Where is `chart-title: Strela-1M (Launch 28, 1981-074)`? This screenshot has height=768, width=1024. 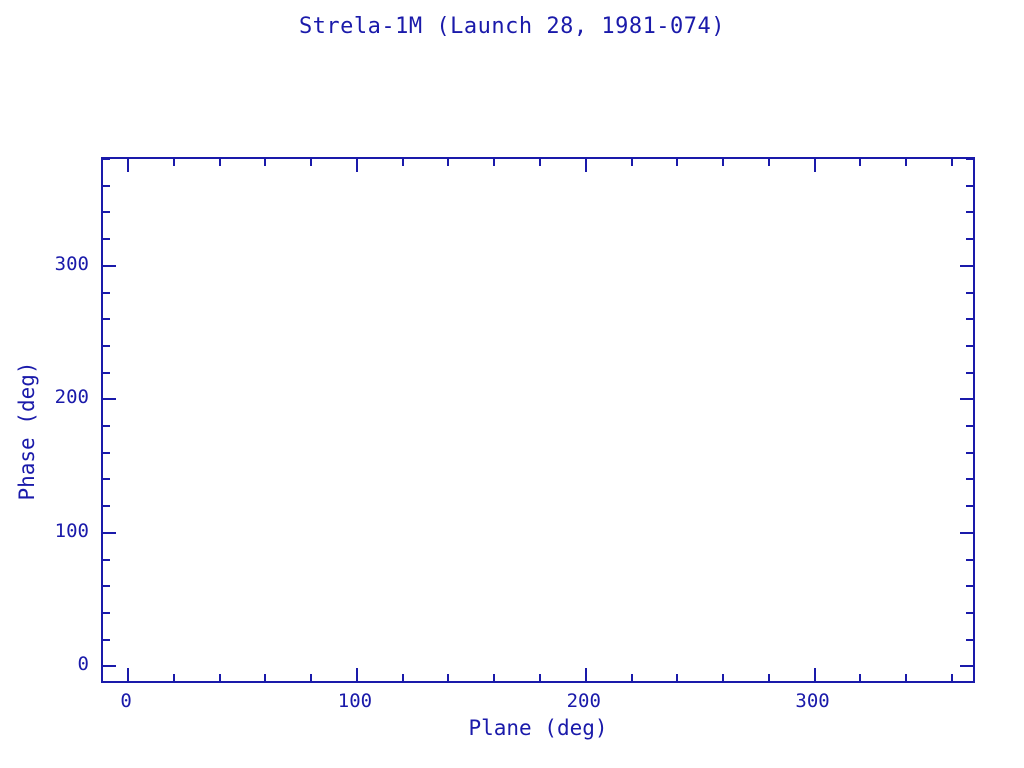 chart-title: Strela-1M (Launch 28, 1981-074) is located at coordinates (512, 26).